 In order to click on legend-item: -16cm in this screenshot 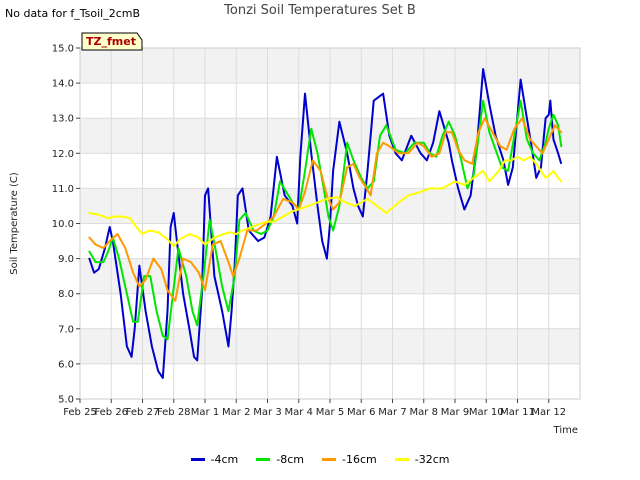, I will do `click(349, 459)`.